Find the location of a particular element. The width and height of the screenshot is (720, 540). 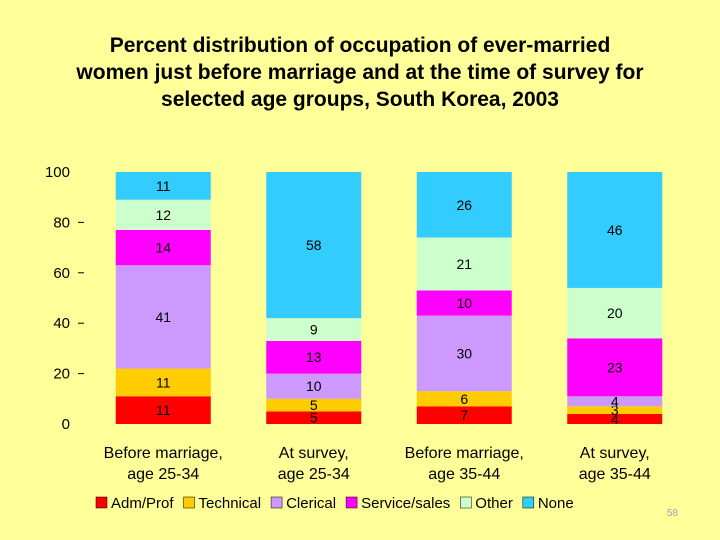

data-label: 58 is located at coordinates (314, 245).